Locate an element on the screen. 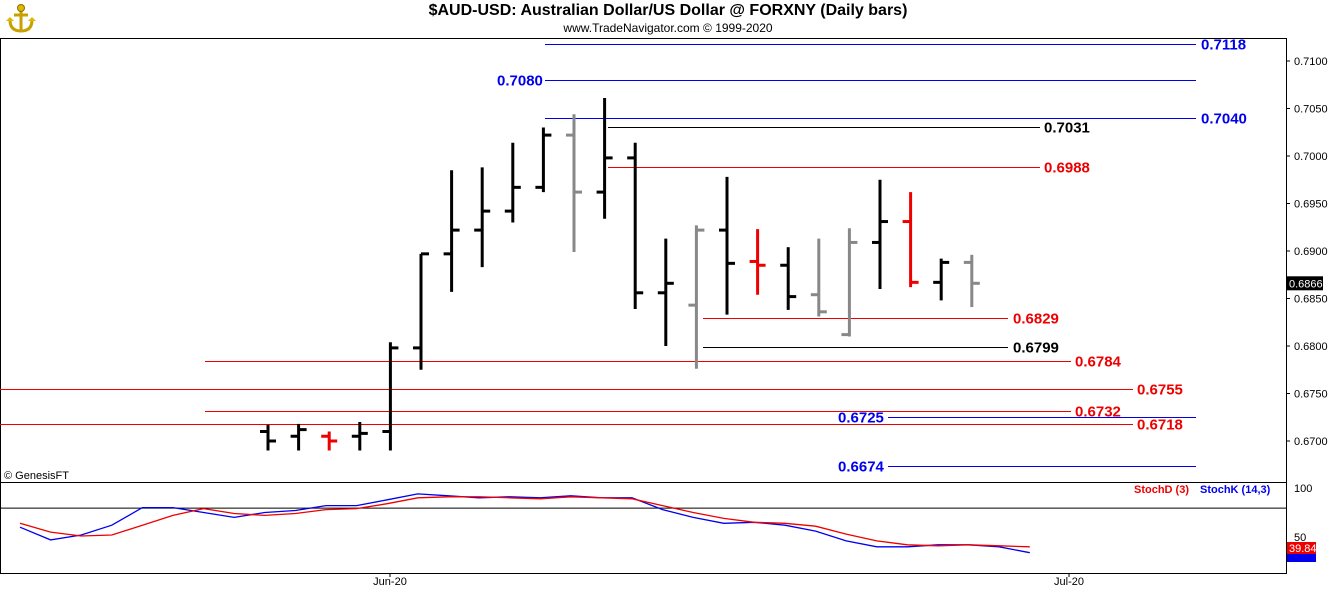 The width and height of the screenshot is (1336, 591). legend-stochk: StochK (14,3) is located at coordinates (1235, 490).